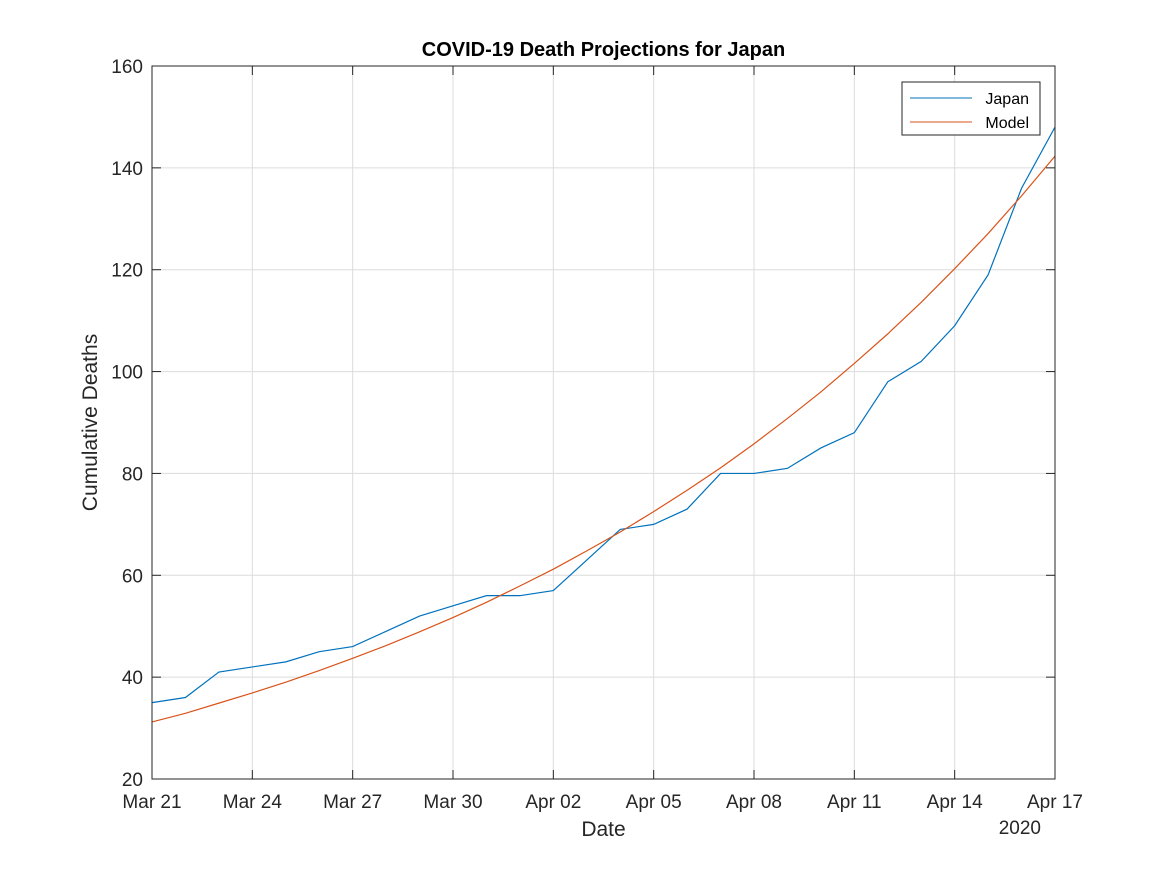 This screenshot has height=880, width=1167. Describe the element at coordinates (1007, 123) in the screenshot. I see `legend-entry-model: Model` at that location.